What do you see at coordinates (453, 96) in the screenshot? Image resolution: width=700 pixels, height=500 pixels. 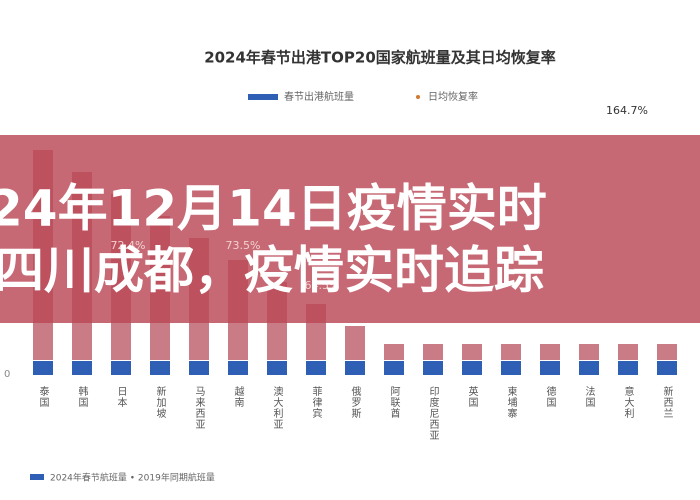 I see `legend-entry: 日均恢复率` at bounding box center [453, 96].